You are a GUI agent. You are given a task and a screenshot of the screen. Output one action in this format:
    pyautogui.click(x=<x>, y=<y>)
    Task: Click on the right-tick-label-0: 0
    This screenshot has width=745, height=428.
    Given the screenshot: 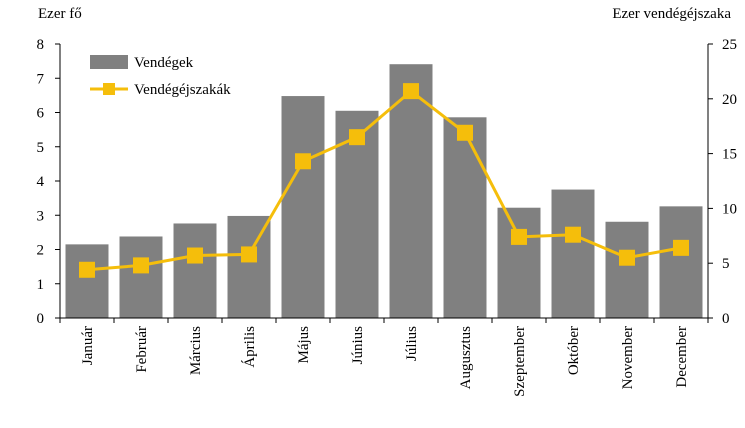 What is the action you would take?
    pyautogui.click(x=726, y=319)
    